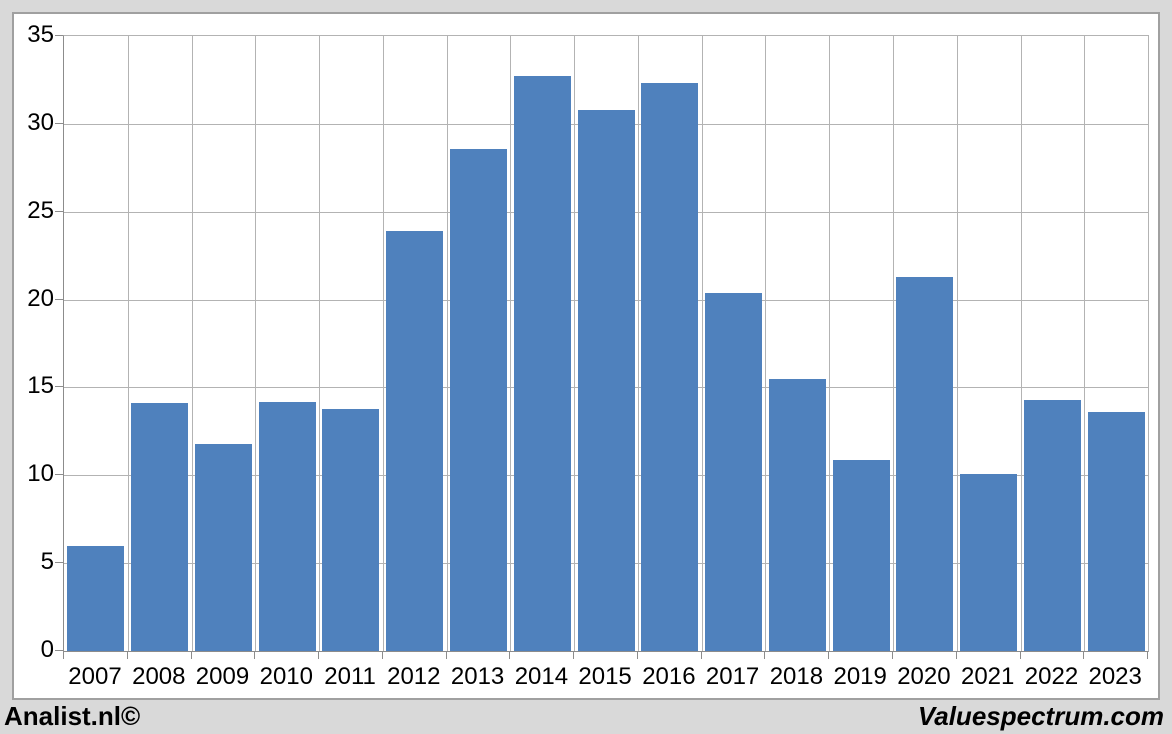 This screenshot has width=1172, height=734. What do you see at coordinates (586, 717) in the screenshot?
I see `footer-bar: Analist.nl© Valuespectrum.com` at bounding box center [586, 717].